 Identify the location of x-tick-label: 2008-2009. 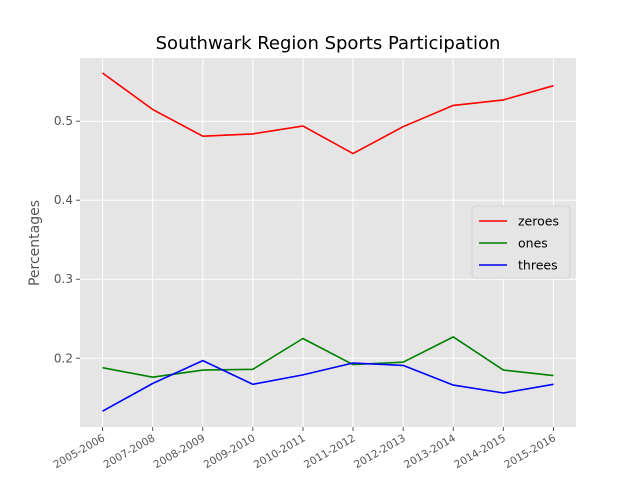
(180, 451).